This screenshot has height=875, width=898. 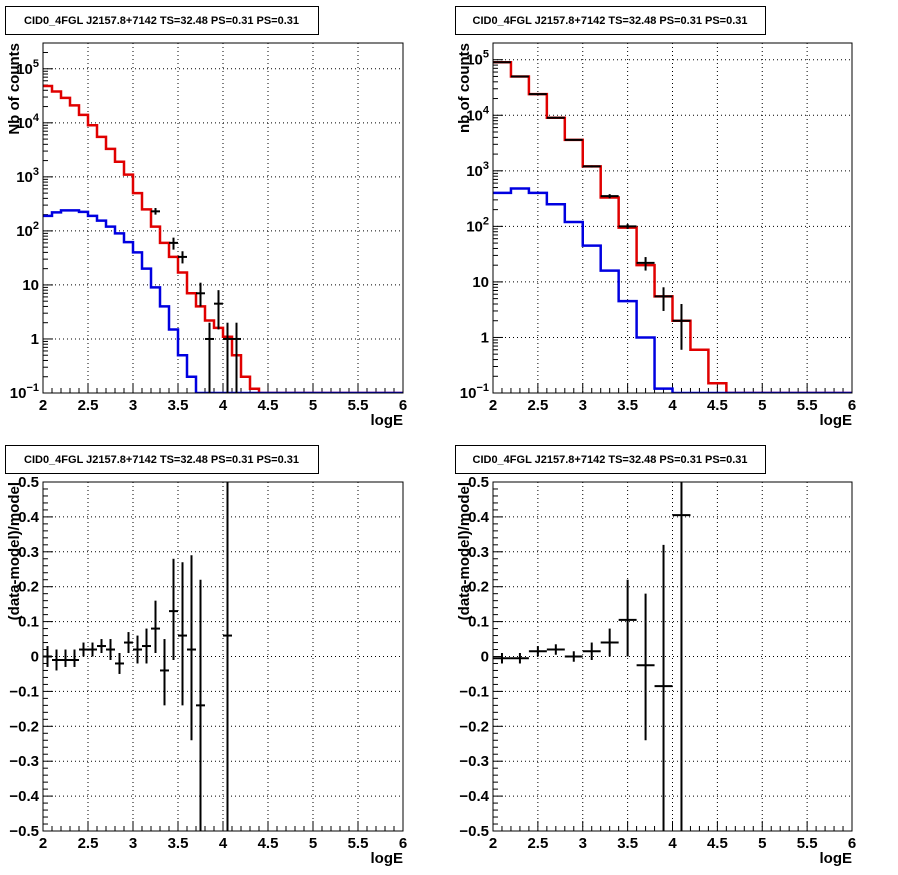 What do you see at coordinates (464, 88) in the screenshot?
I see `y-axis-title: nb of counts` at bounding box center [464, 88].